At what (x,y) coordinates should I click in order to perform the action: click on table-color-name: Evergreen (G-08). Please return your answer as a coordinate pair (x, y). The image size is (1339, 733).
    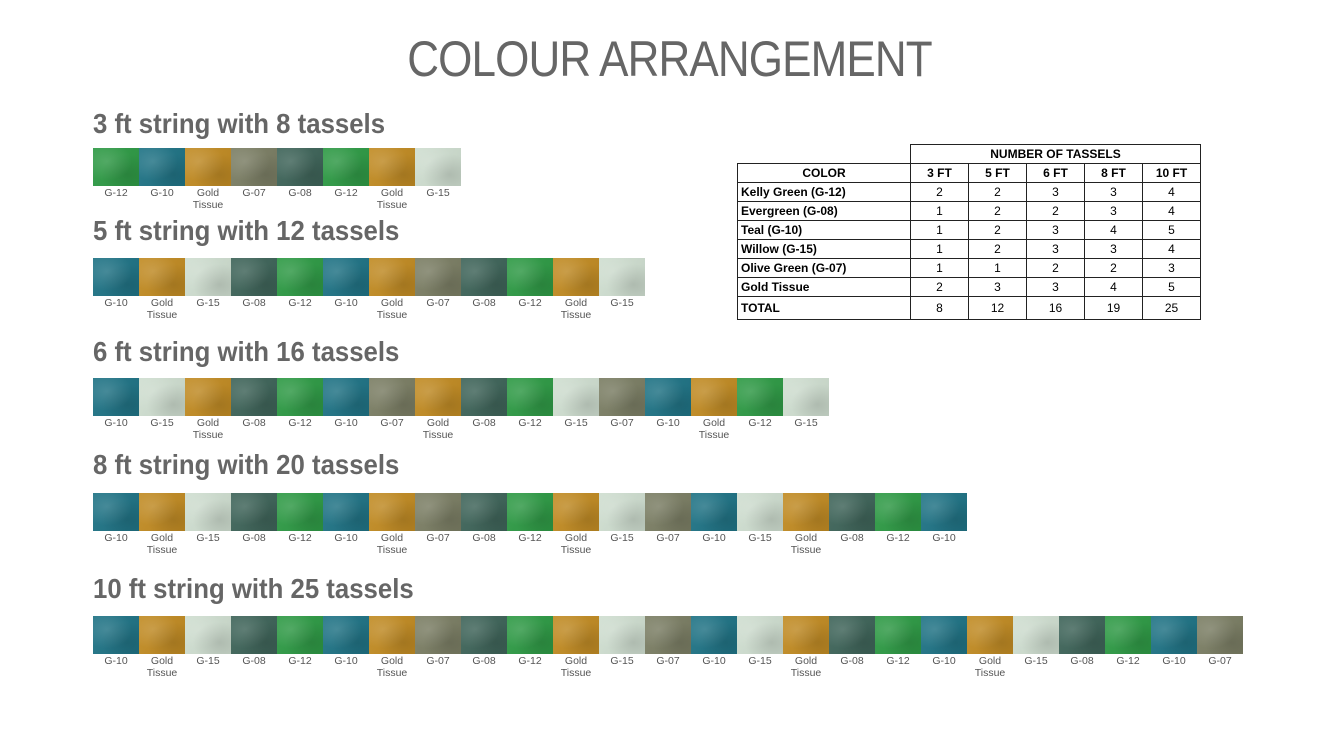
    Looking at the image, I should click on (824, 211).